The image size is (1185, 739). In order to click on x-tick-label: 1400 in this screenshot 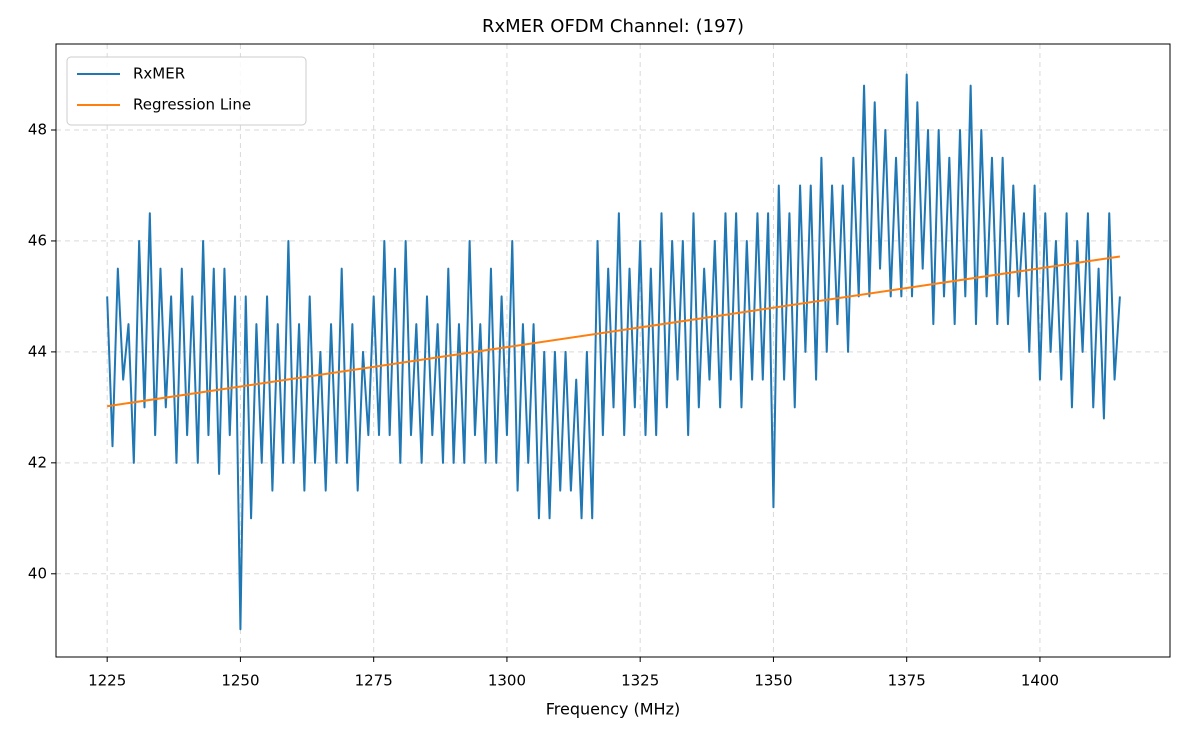, I will do `click(1040, 681)`.